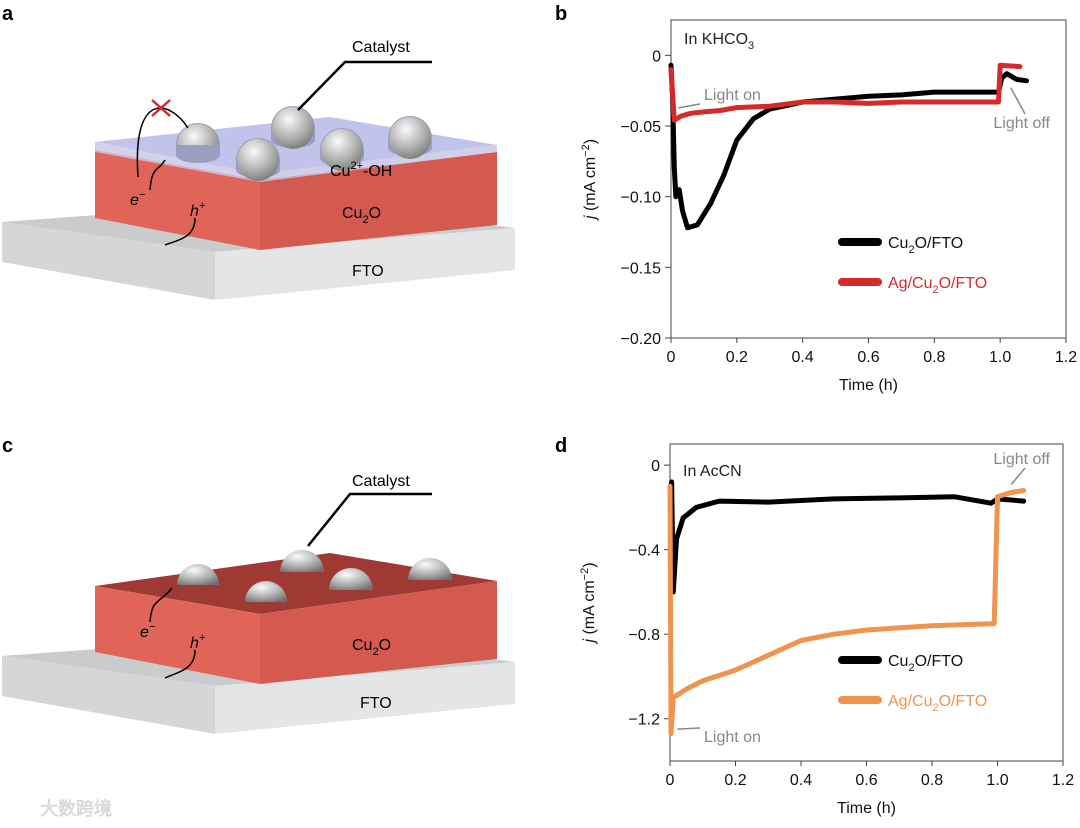  What do you see at coordinates (751, 46) in the screenshot?
I see `chart-title-sub: 3` at bounding box center [751, 46].